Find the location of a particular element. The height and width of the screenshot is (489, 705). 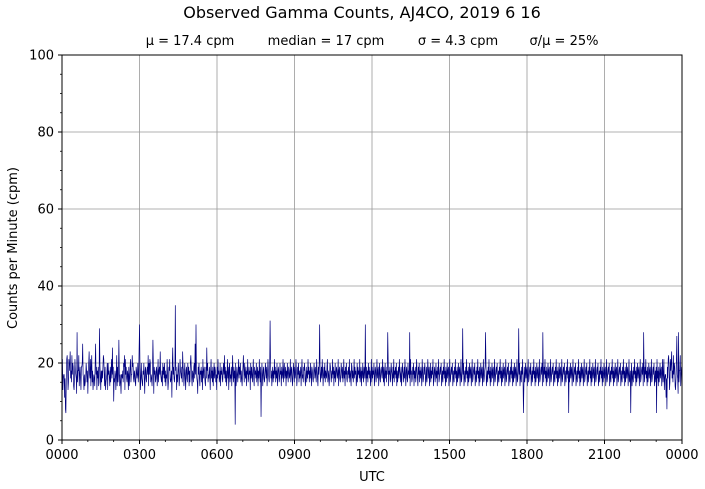

y-tick-label: 0 is located at coordinates (50, 441).